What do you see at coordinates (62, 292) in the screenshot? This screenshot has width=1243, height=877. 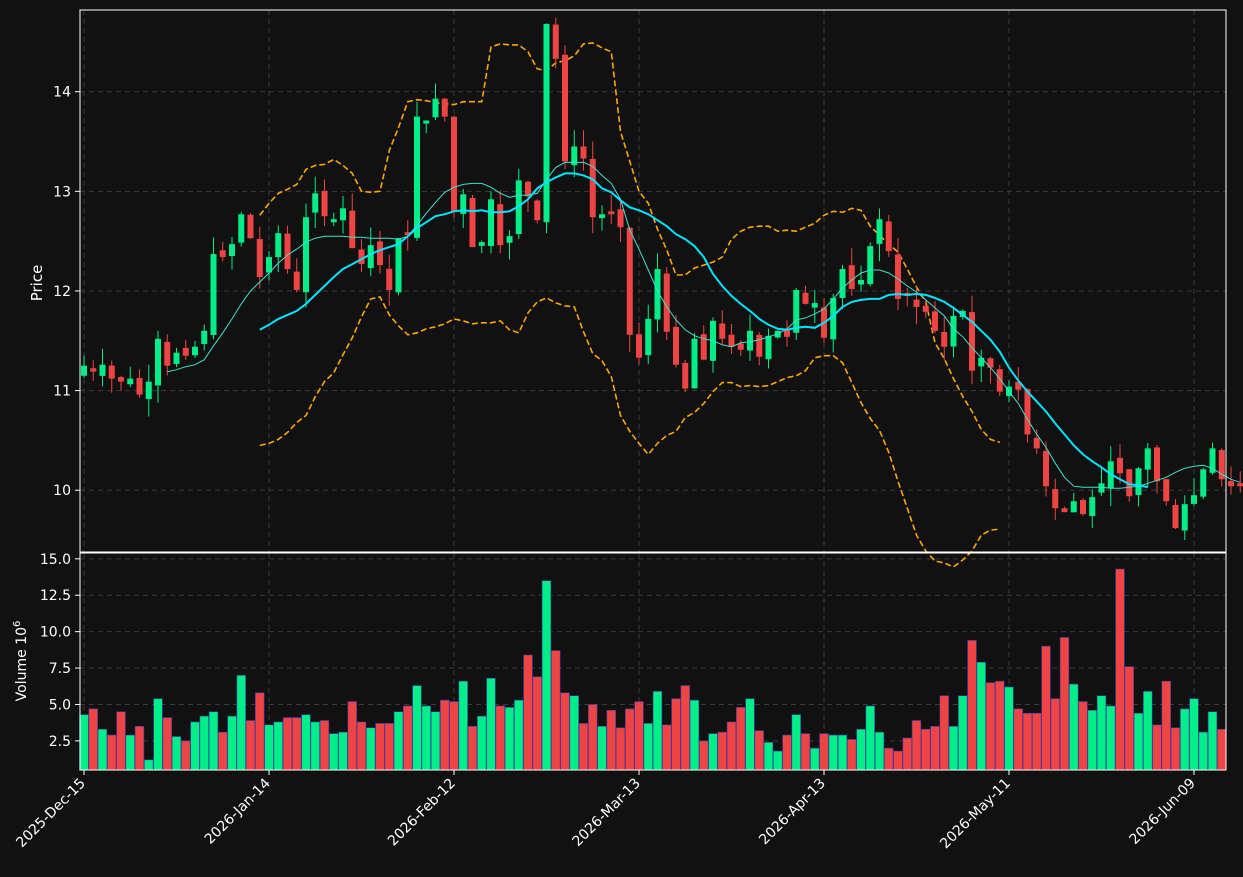 I see `price-tick-label: 12` at bounding box center [62, 292].